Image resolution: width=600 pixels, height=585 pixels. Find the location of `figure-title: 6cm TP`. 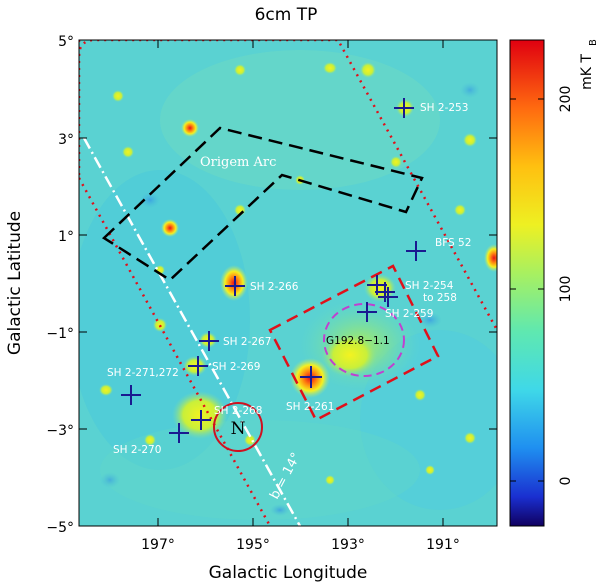

figure-title: 6cm TP is located at coordinates (286, 15).